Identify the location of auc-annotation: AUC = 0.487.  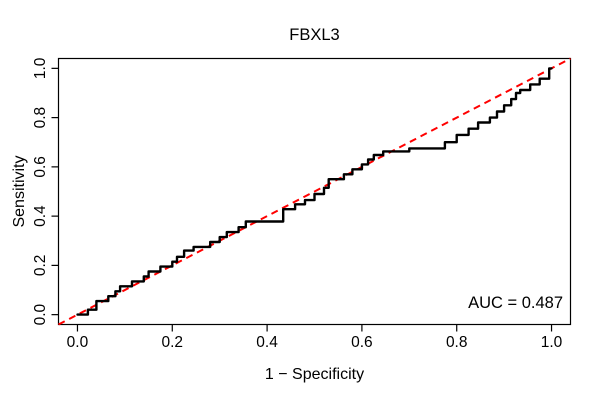
(515, 303).